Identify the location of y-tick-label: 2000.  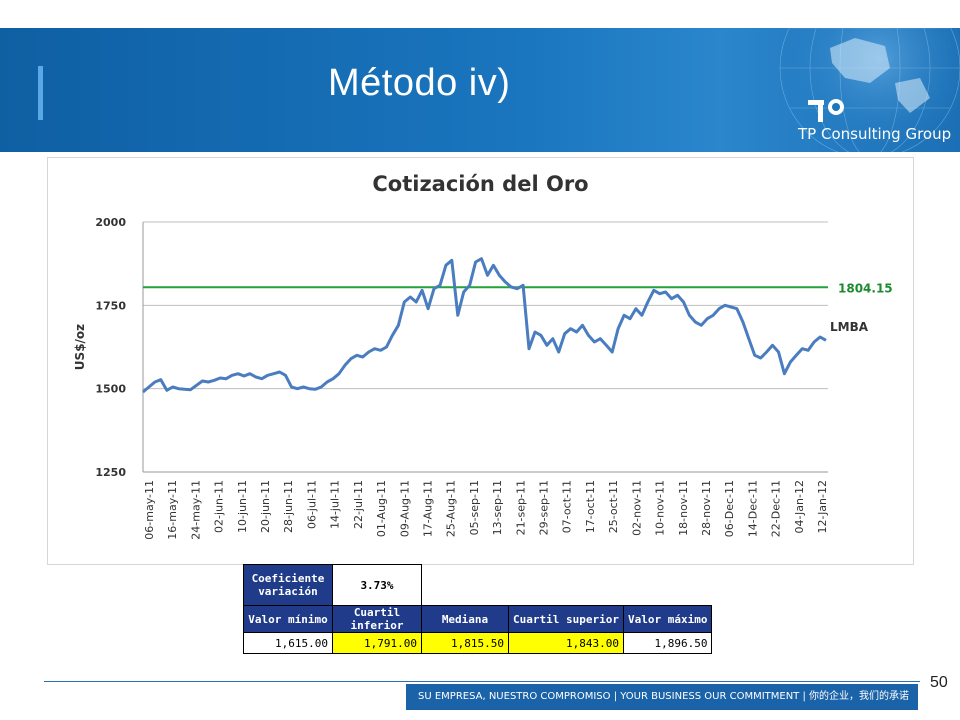
(110, 222).